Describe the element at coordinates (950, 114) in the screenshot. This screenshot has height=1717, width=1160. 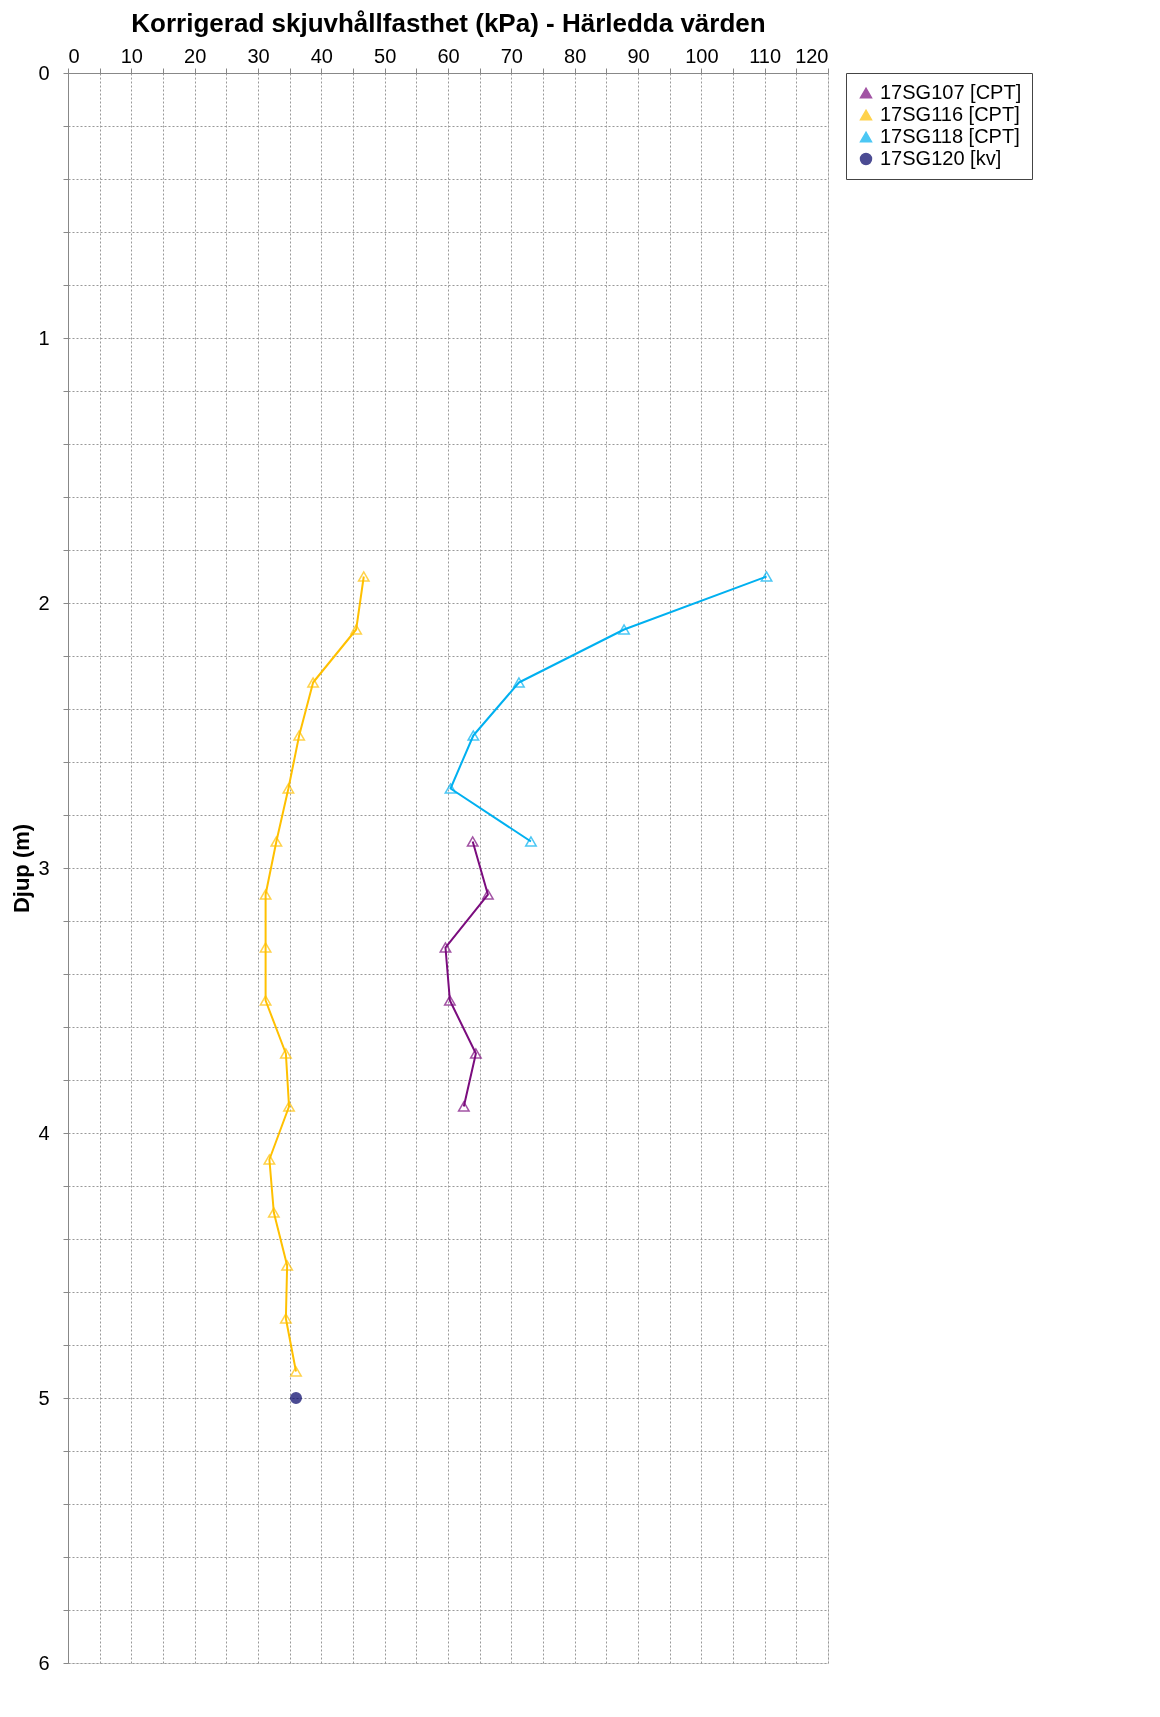
I see `legend-label: 17SG116 [CPT]` at that location.